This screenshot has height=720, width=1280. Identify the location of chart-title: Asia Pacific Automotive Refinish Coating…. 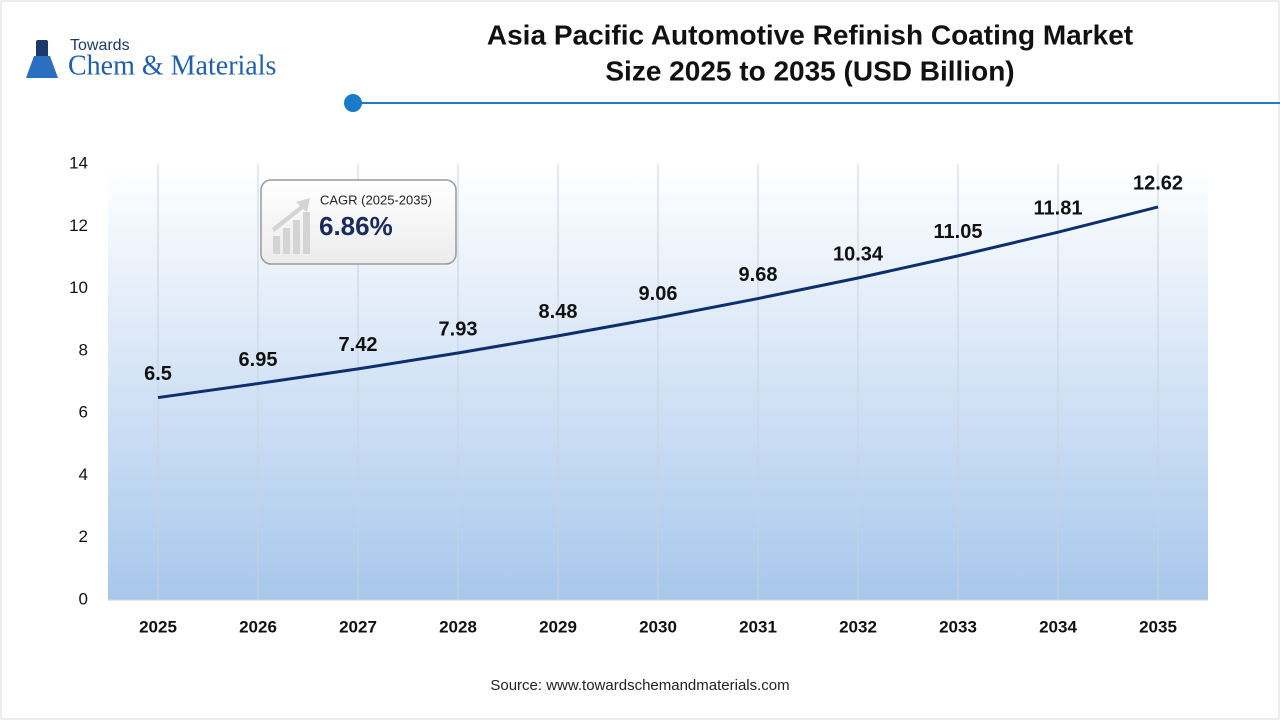
(810, 34).